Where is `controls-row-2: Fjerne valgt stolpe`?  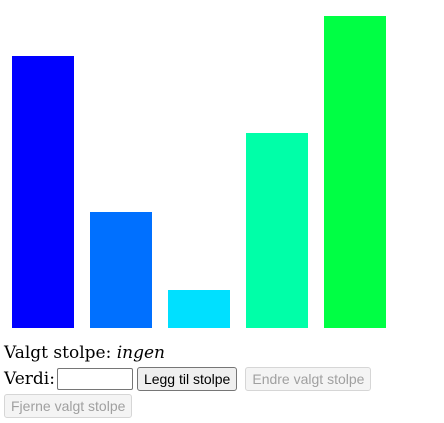 controls-row-2: Fjerne valgt stolpe is located at coordinates (72, 406).